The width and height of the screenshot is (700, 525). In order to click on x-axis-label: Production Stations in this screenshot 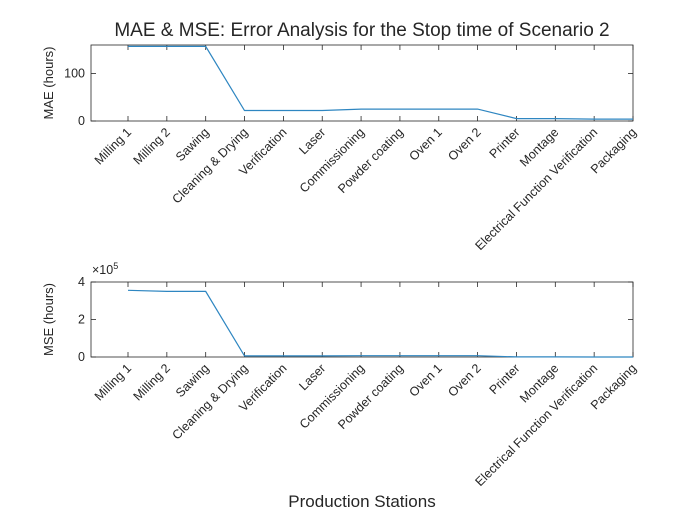, I will do `click(361, 501)`.